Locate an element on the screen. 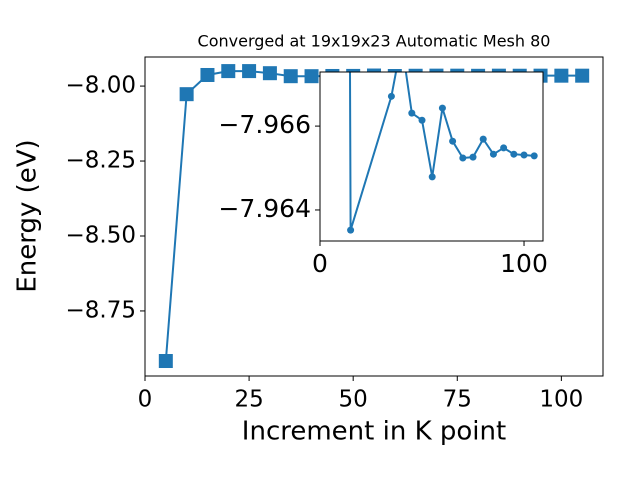  x-tick-label: 25 is located at coordinates (248, 400).